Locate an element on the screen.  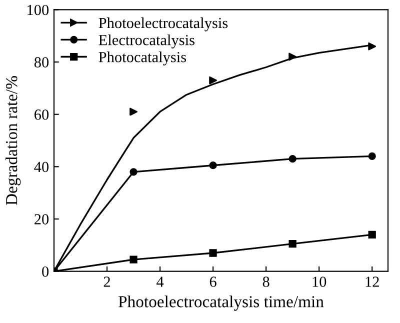
x-tick-label: 2 is located at coordinates (107, 281).